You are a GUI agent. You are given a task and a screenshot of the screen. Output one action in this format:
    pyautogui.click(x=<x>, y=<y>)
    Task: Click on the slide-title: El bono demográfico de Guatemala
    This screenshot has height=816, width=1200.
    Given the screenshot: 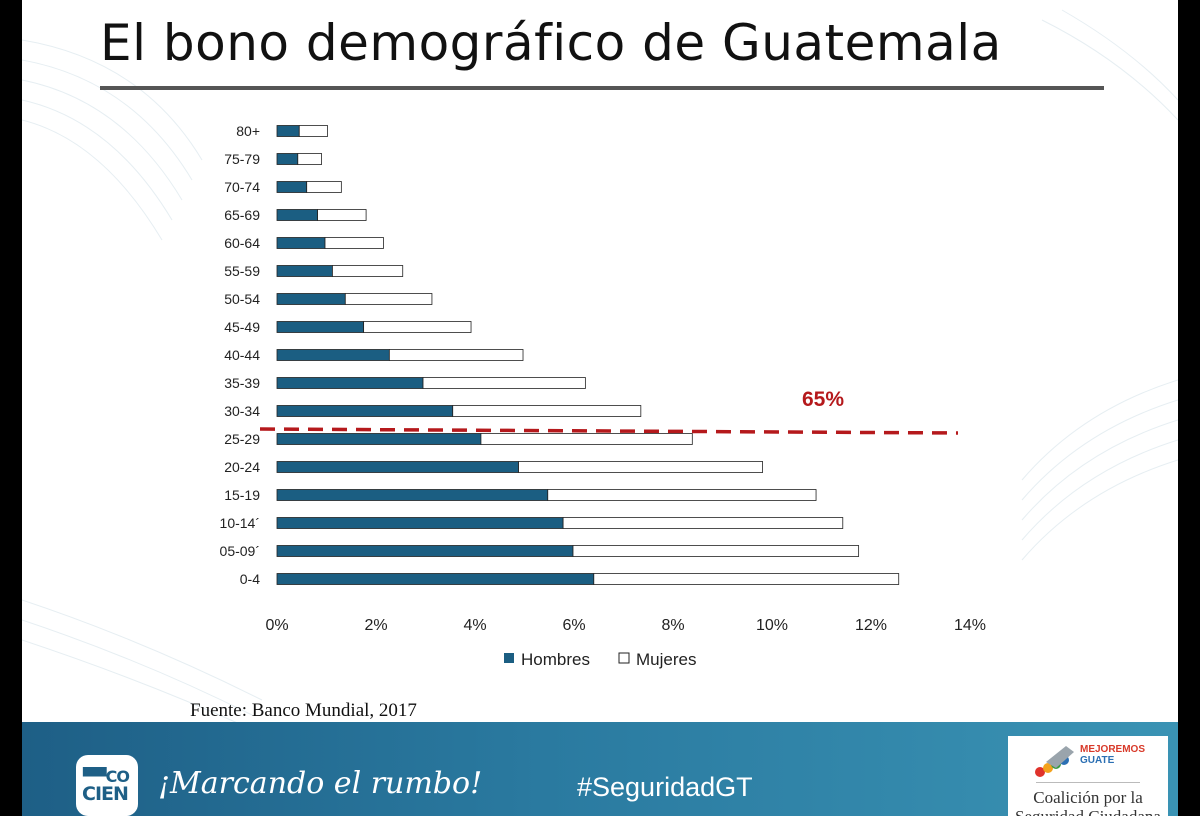 What is the action you would take?
    pyautogui.click(x=551, y=43)
    